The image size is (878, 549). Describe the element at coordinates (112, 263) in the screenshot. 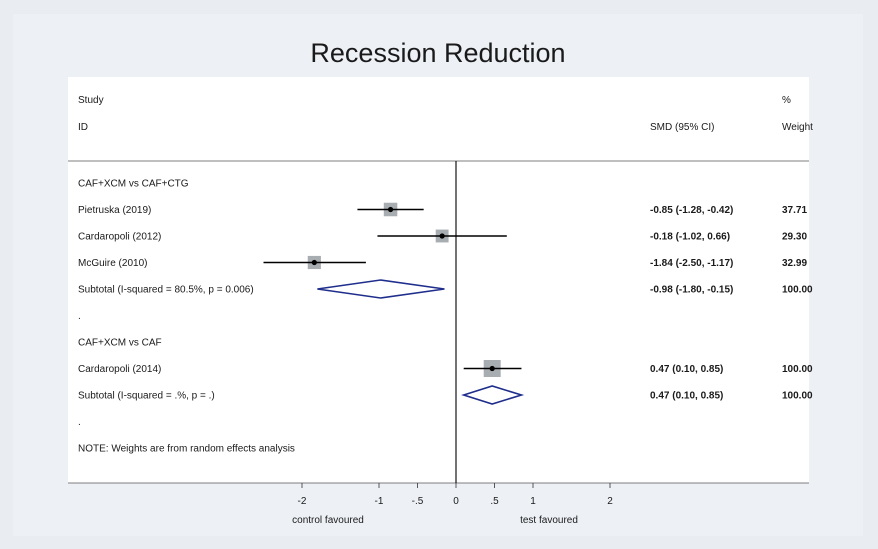

I see `study-label: McGuire (2010)` at that location.